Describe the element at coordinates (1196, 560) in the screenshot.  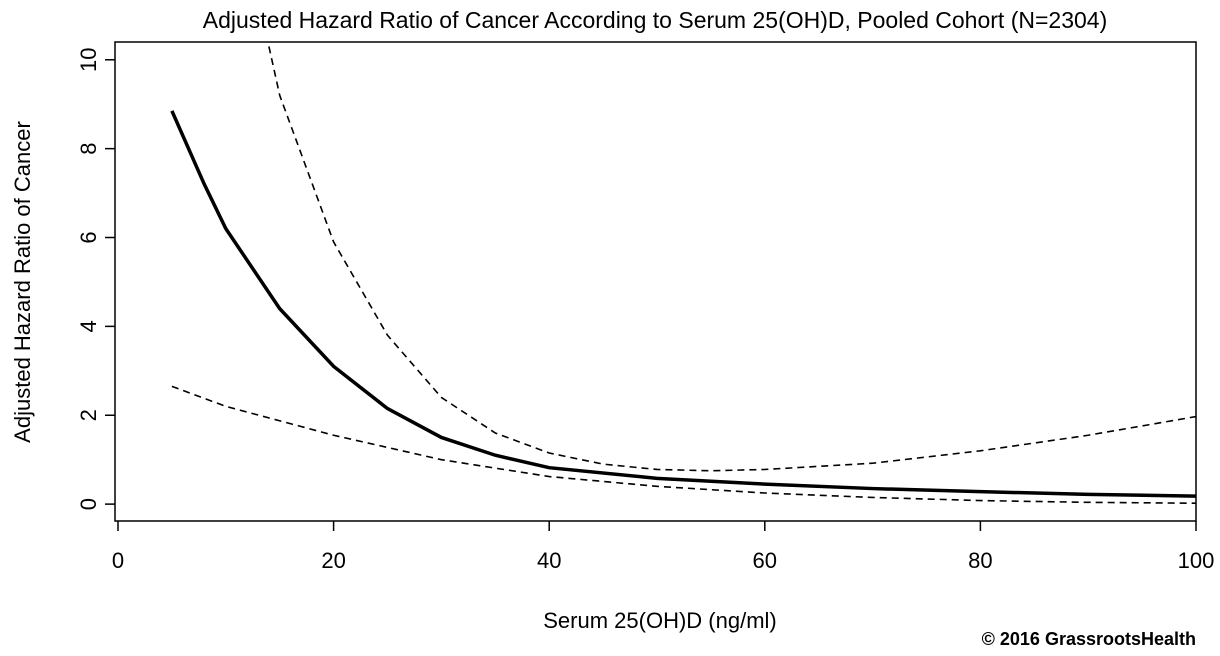
I see `x-tick-label: 100` at that location.